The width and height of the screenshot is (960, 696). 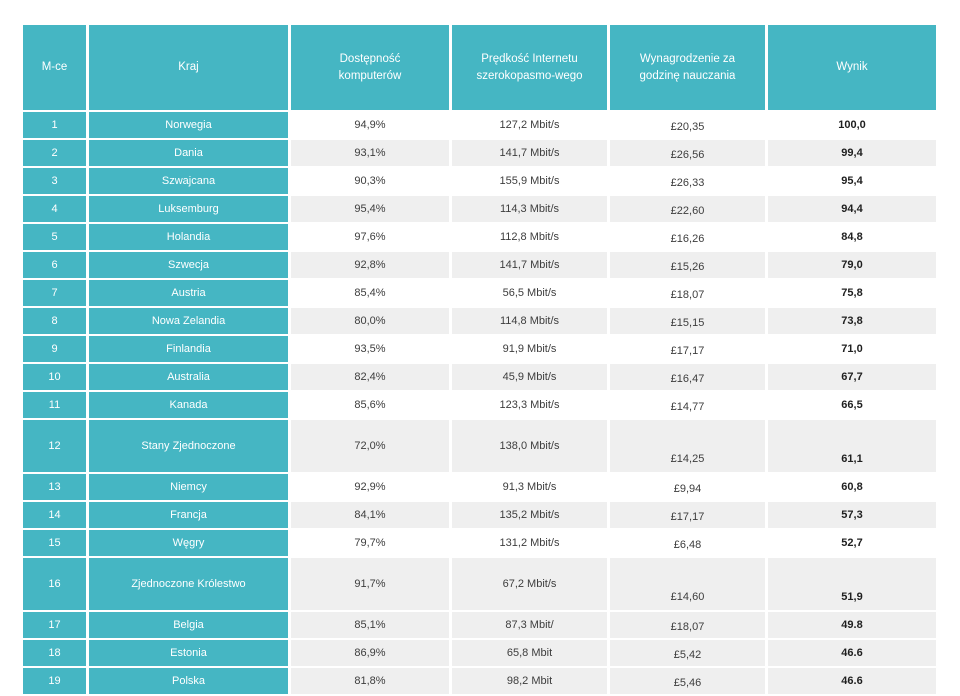 I want to click on computers-cell: 93,5%, so click(x=370, y=349).